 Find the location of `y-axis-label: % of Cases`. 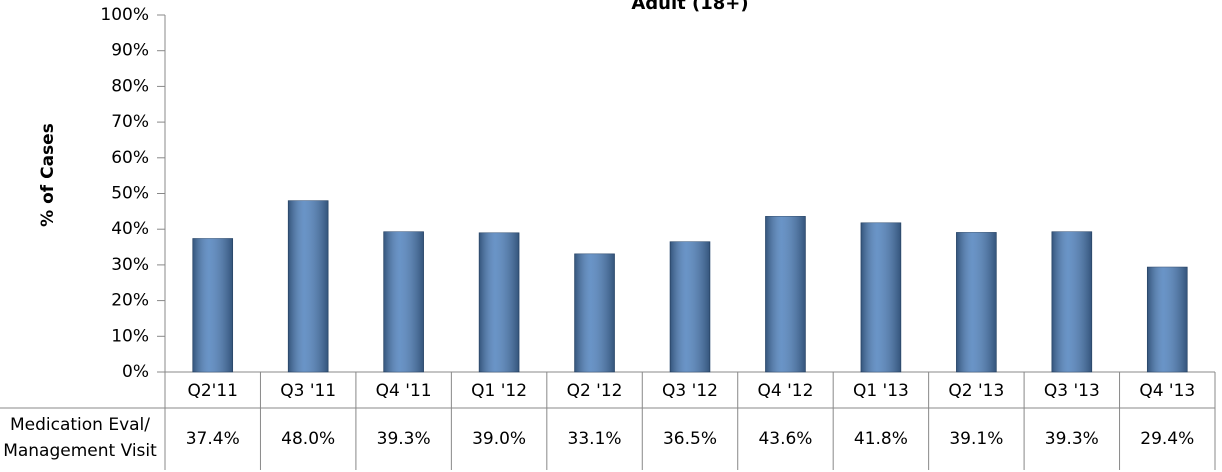

y-axis-label: % of Cases is located at coordinates (48, 175).